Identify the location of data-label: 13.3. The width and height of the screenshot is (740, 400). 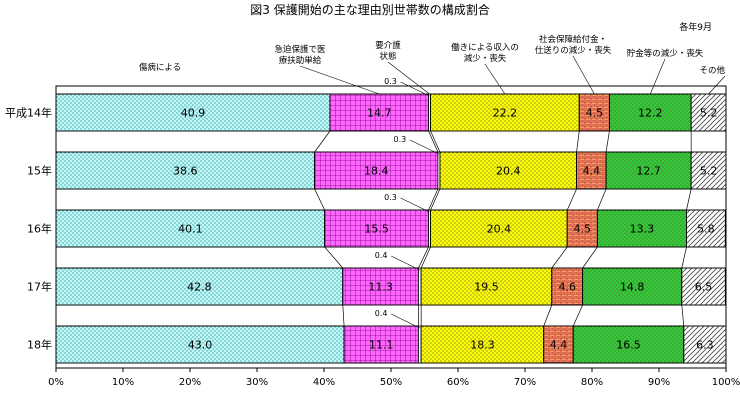
(642, 229).